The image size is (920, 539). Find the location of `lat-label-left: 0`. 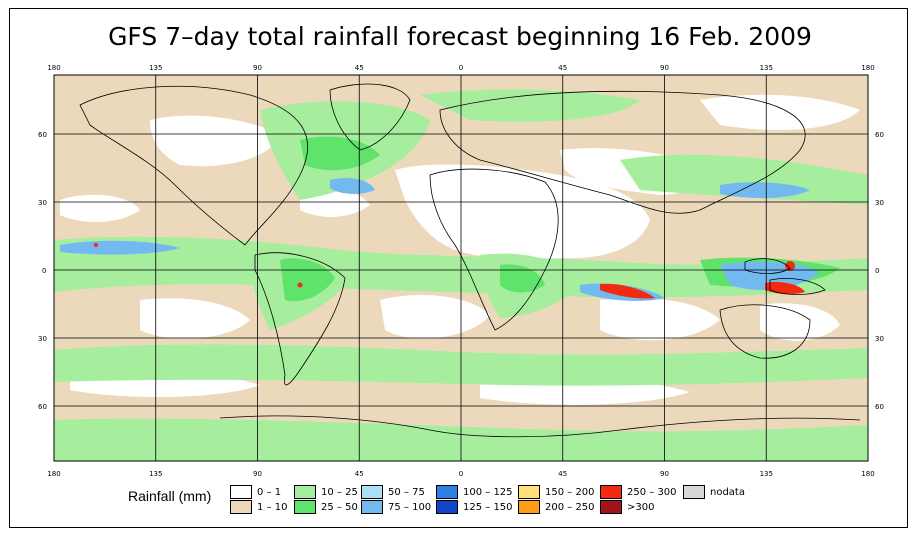

lat-label-left: 0 is located at coordinates (44, 271).